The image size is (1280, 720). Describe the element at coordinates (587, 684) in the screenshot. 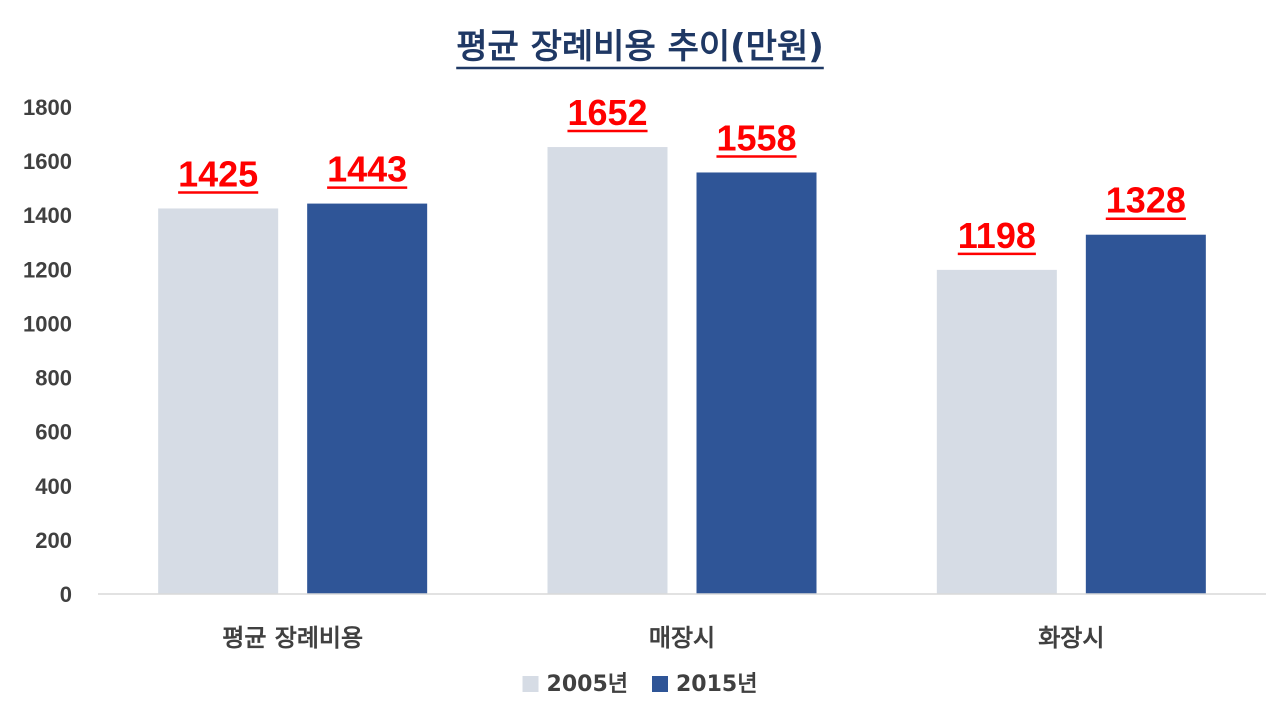

I see `legend-label: 2005년` at that location.